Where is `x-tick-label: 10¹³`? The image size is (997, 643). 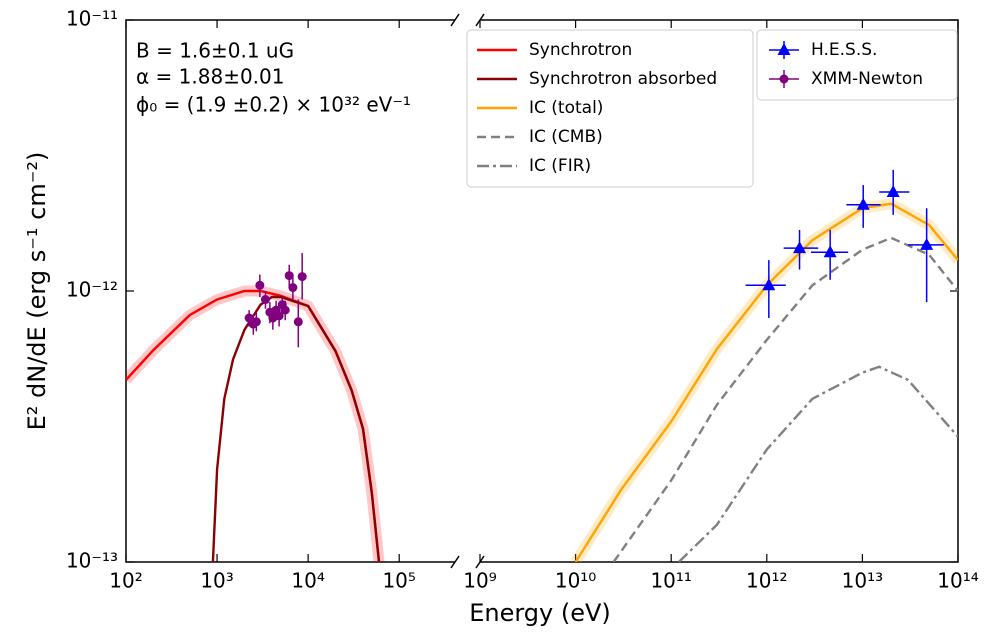 x-tick-label: 10¹³ is located at coordinates (862, 581).